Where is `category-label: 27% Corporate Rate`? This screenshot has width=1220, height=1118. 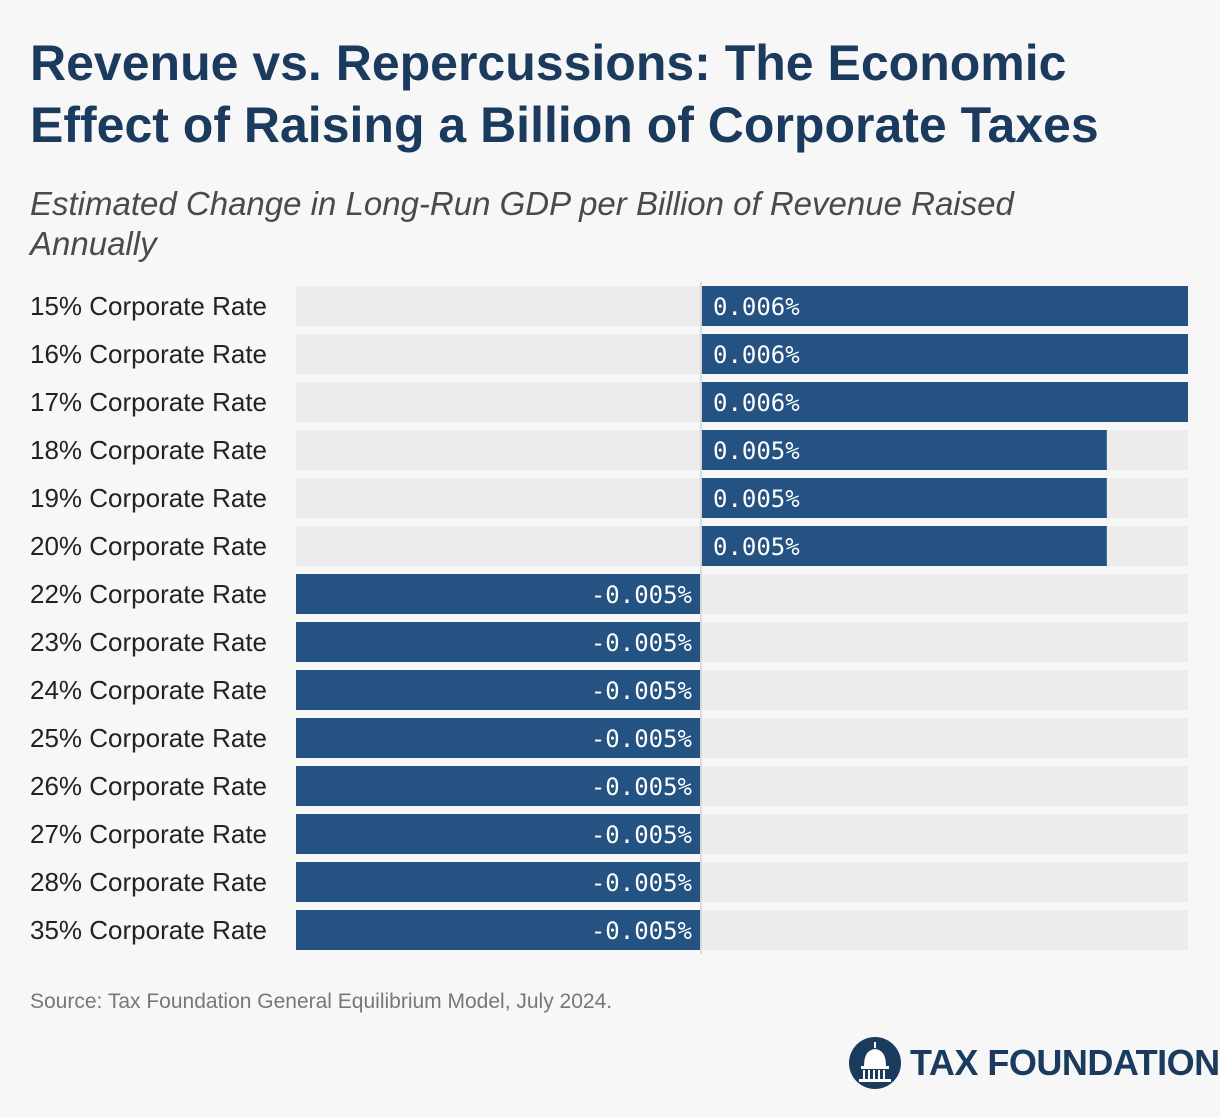 category-label: 27% Corporate Rate is located at coordinates (148, 834).